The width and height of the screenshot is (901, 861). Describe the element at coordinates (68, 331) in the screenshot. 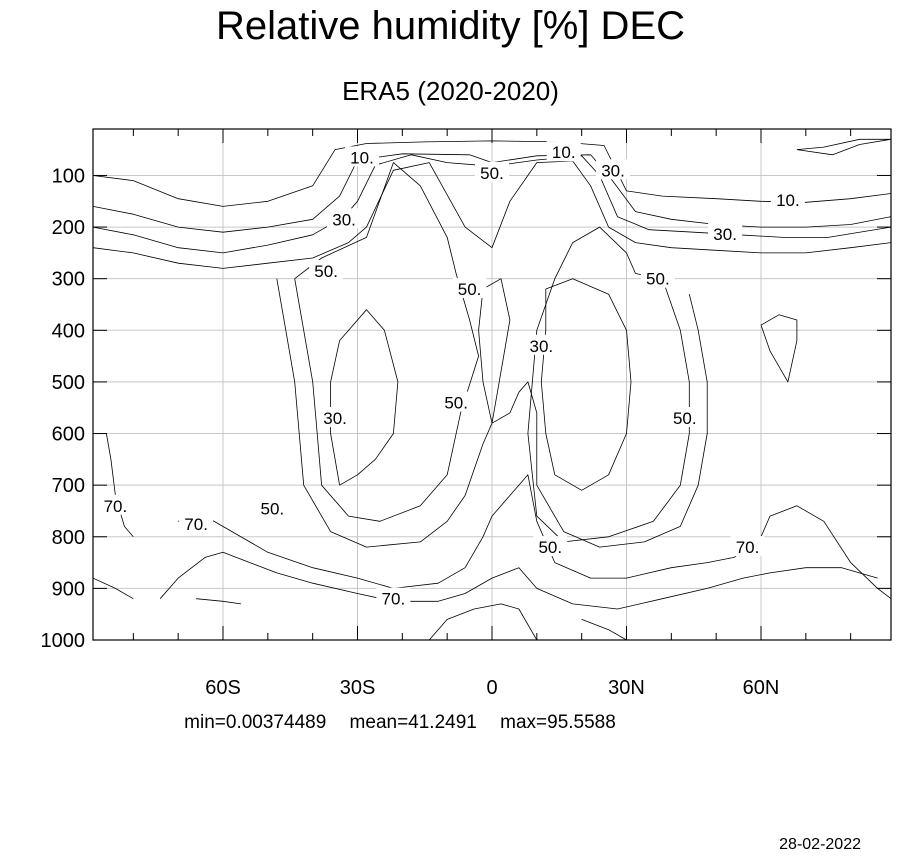

I see `y-tick-label: 400` at that location.